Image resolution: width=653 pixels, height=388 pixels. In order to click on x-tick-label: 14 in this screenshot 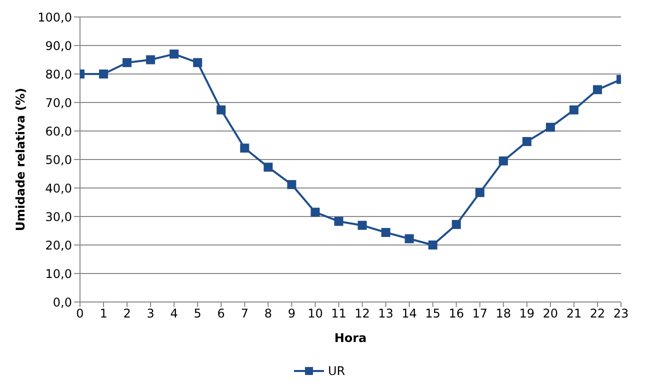, I will do `click(409, 313)`.